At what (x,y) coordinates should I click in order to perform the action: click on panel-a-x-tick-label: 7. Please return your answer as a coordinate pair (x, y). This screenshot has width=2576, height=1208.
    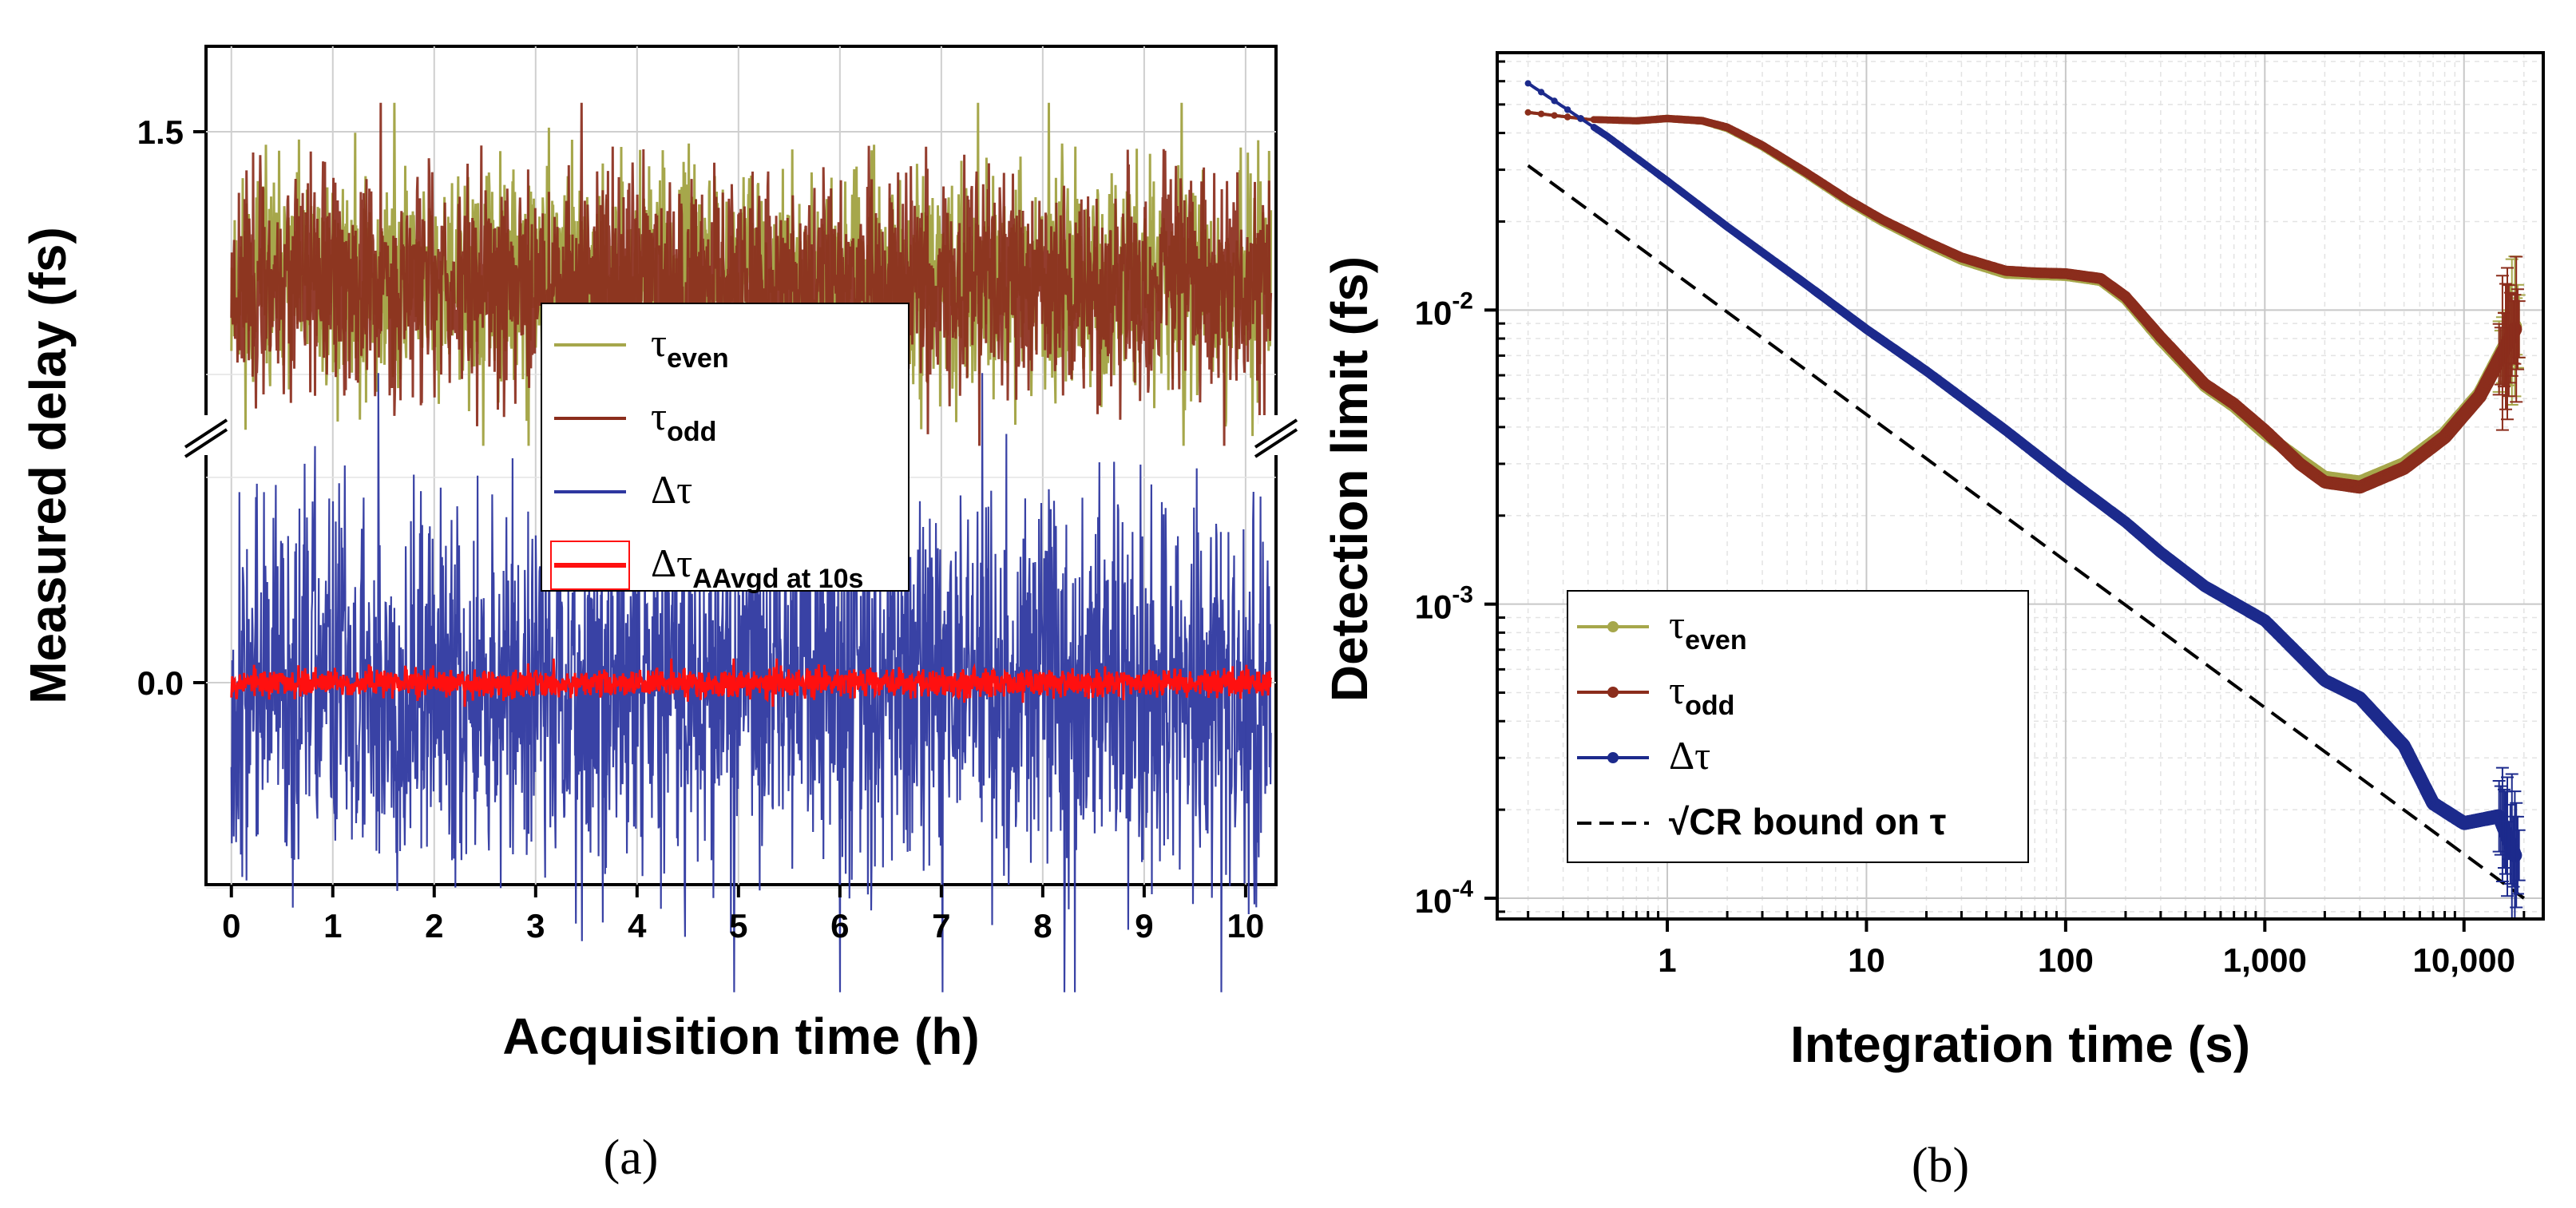
    Looking at the image, I should click on (941, 926).